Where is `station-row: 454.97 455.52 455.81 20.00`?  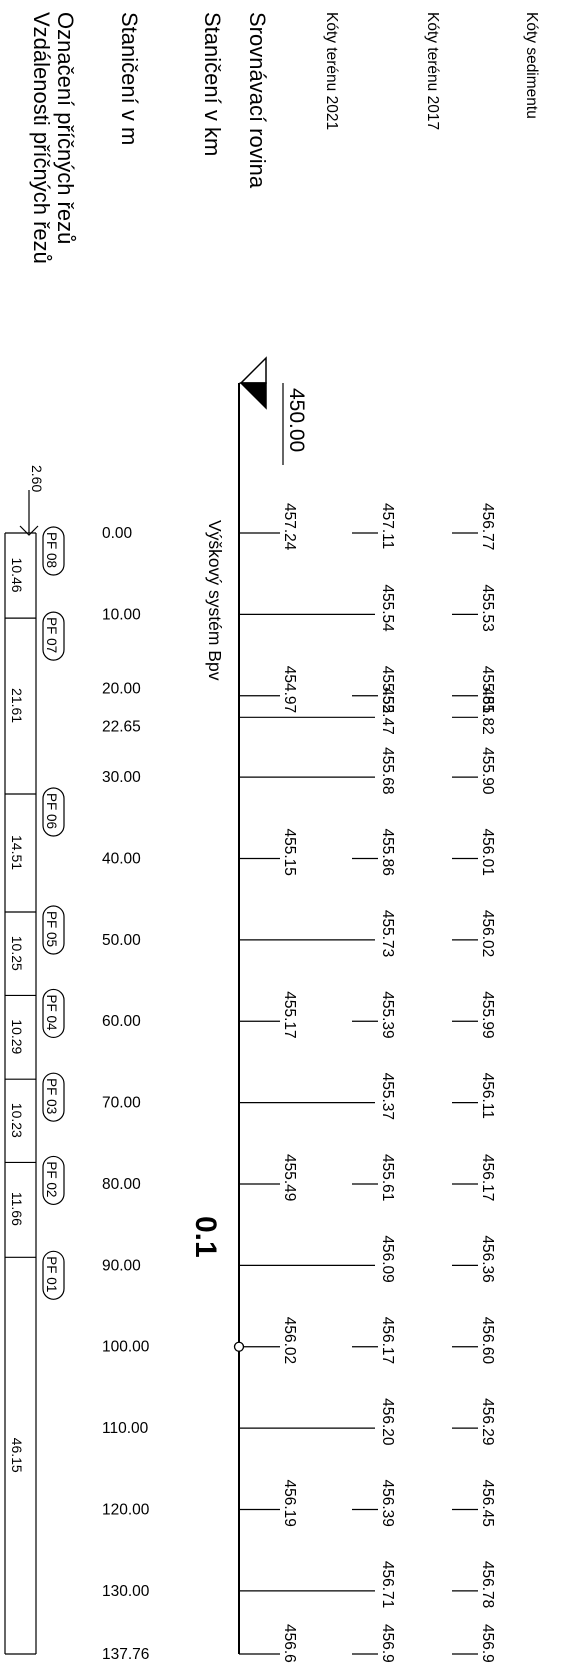
station-row: 454.97 455.52 455.81 20.00 is located at coordinates (299, 689).